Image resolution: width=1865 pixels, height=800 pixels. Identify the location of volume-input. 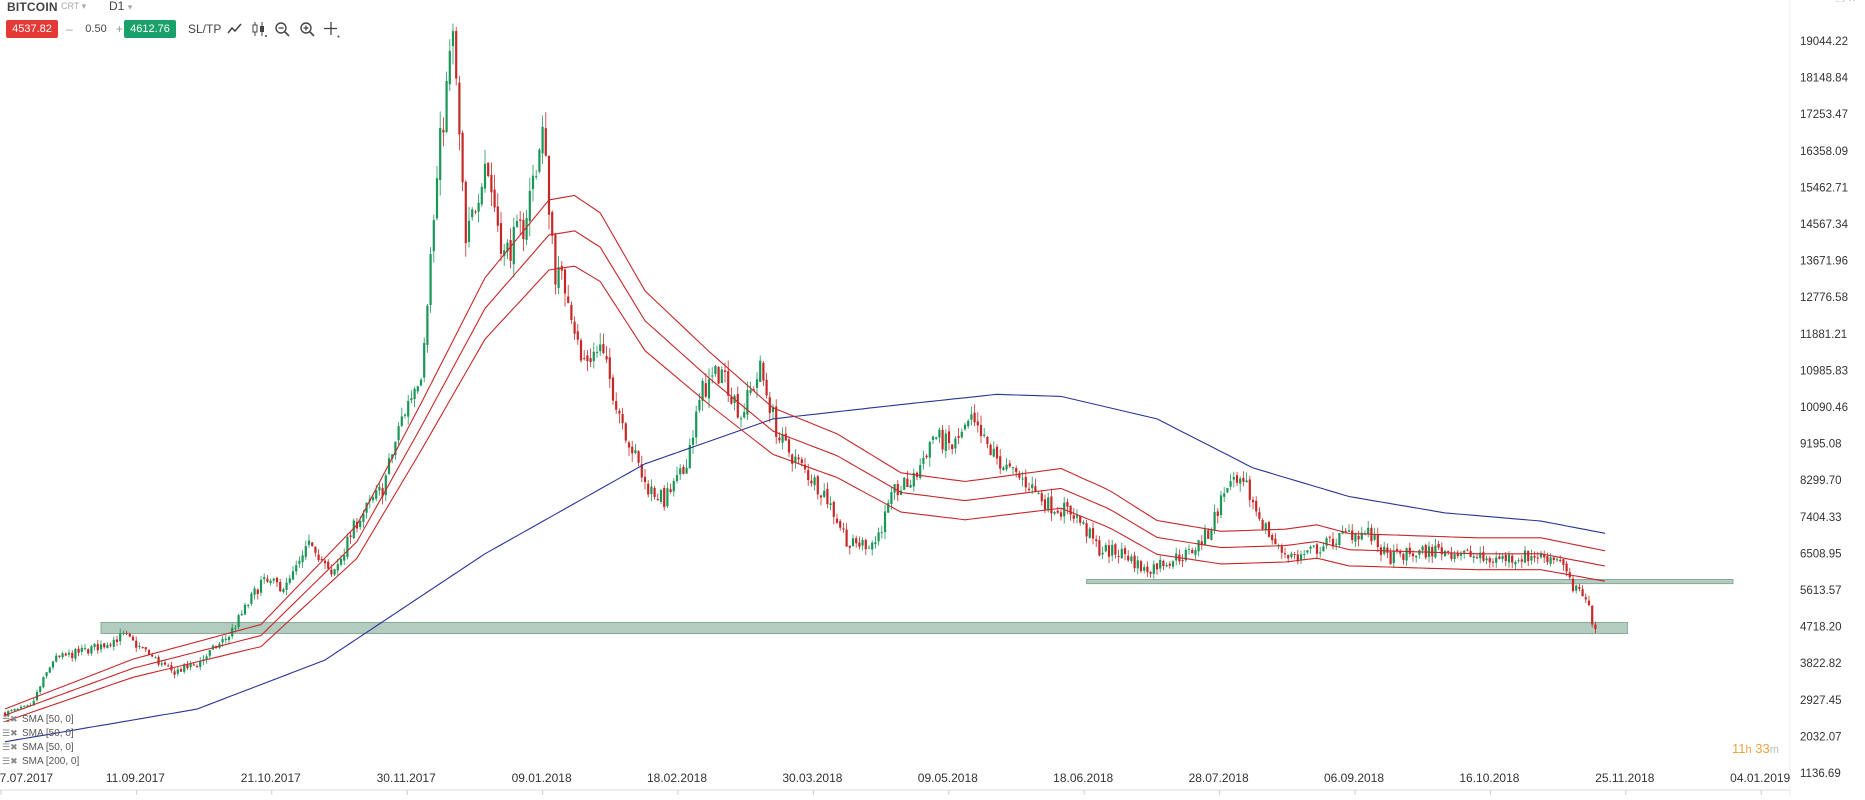
(96, 29).